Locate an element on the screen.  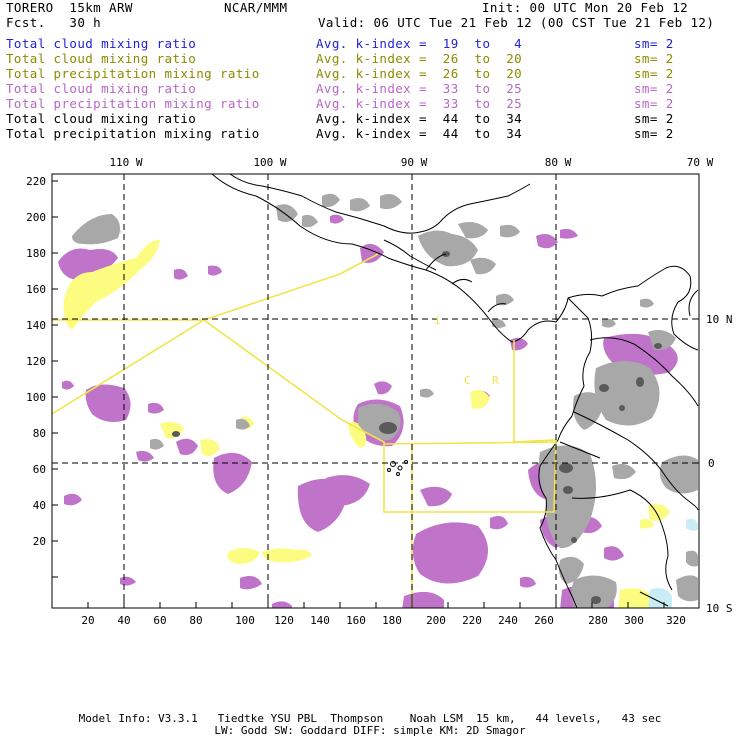
x-tick-label: 100 is located at coordinates (245, 620).